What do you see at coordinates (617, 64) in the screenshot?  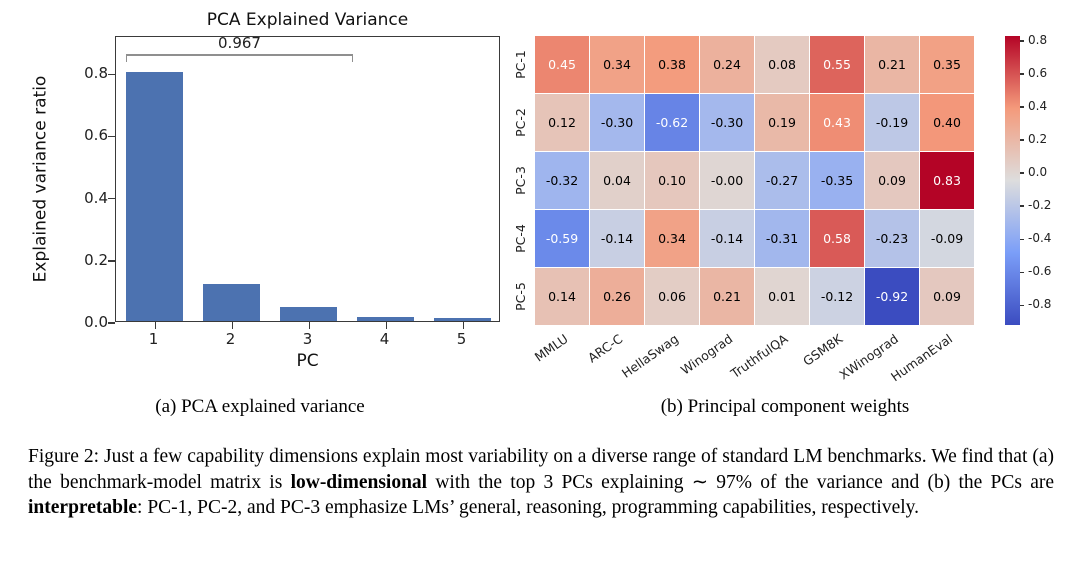 I see `heatmap-cell-PC-1-ARC-C: 0.34` at bounding box center [617, 64].